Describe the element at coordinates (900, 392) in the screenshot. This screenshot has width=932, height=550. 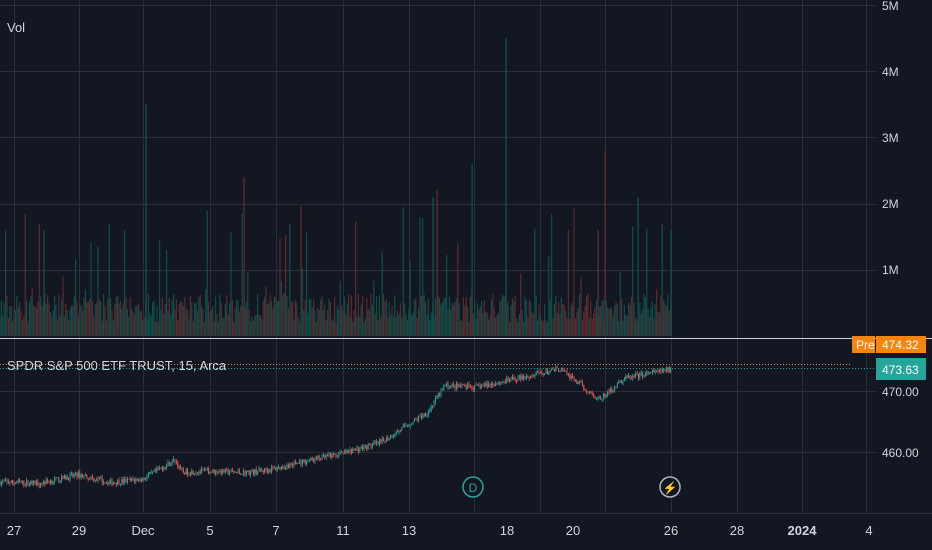
I see `price-axis-tick-470: 470.00` at that location.